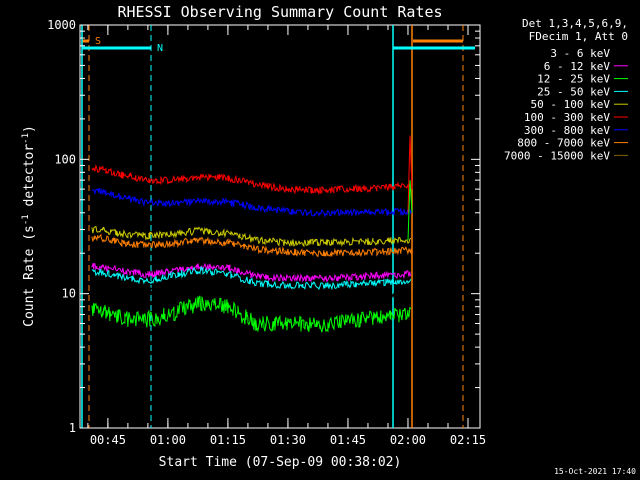 The height and width of the screenshot is (480, 640). Describe the element at coordinates (228, 440) in the screenshot. I see `x-tick-label: 01:15` at that location.